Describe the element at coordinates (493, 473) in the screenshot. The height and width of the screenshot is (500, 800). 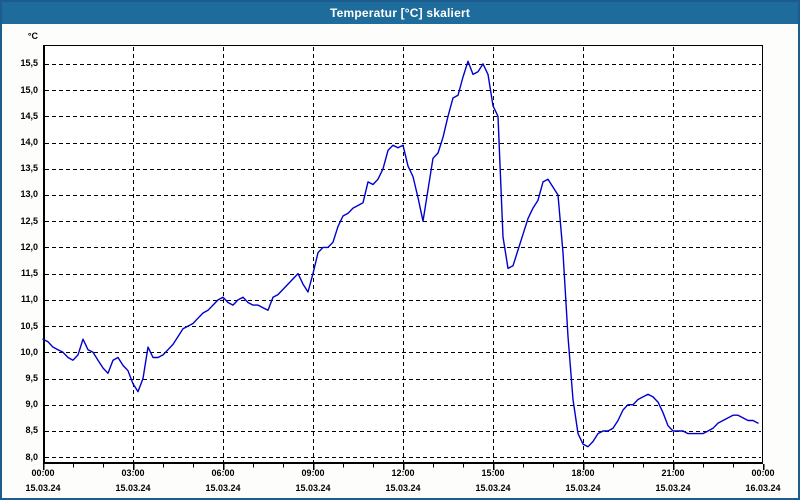
I see `x-tick-time-label: 15:00` at that location.